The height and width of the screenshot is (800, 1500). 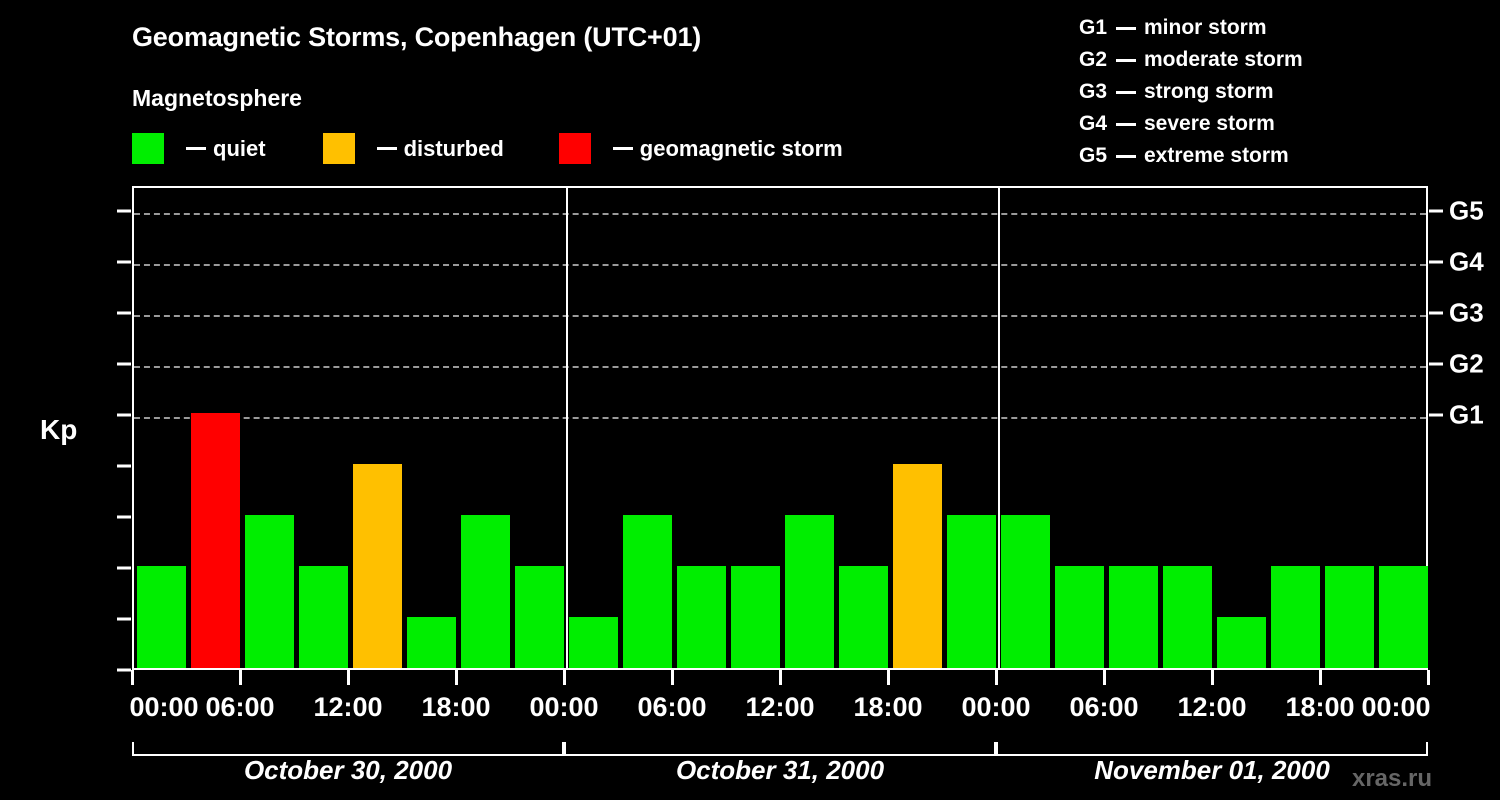 I want to click on legend-entry-storm: geomagnetic storm, so click(x=700, y=148).